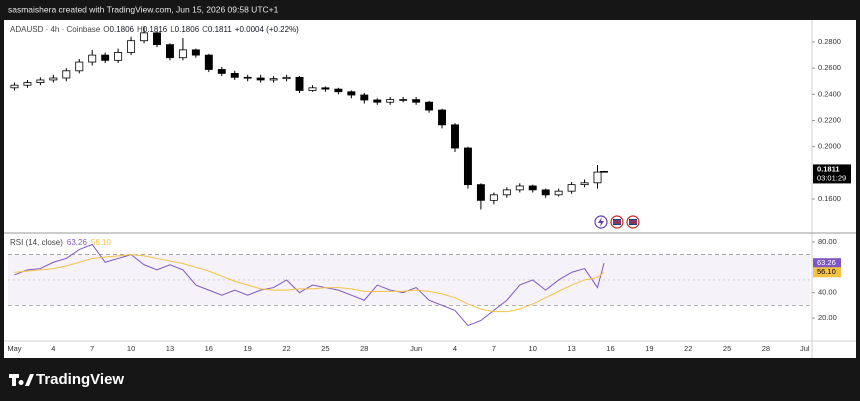 The image size is (860, 401). What do you see at coordinates (220, 29) in the screenshot?
I see `ohlc-value: 0.1811` at bounding box center [220, 29].